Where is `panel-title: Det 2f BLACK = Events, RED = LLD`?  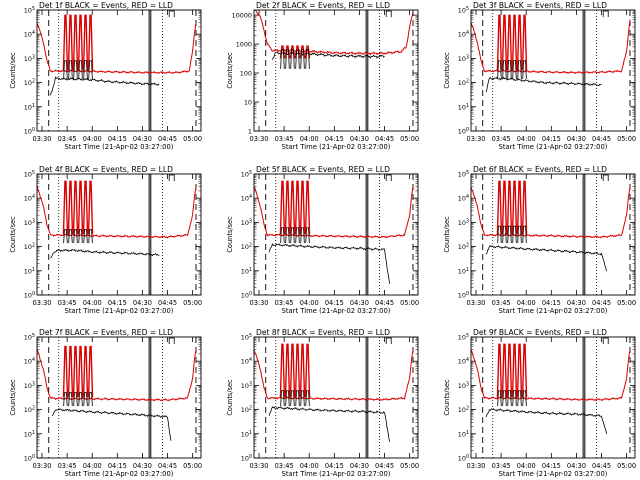
panel-title: Det 2f BLACK = Events, RED = LLD is located at coordinates (323, 5).